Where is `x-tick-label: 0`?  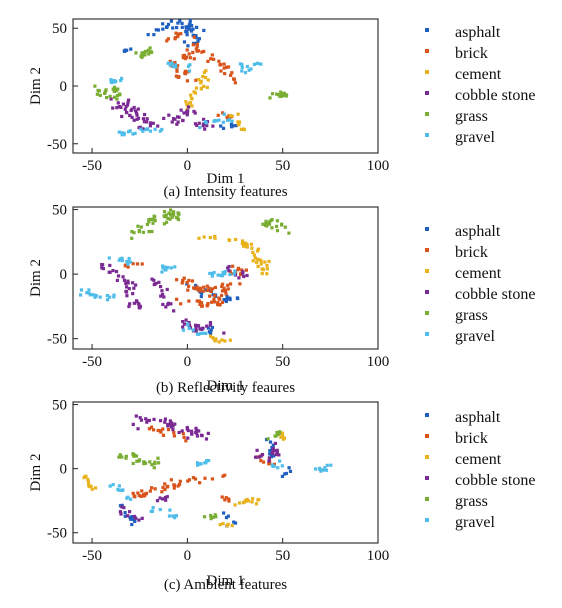
x-tick-label: 0 is located at coordinates (188, 556).